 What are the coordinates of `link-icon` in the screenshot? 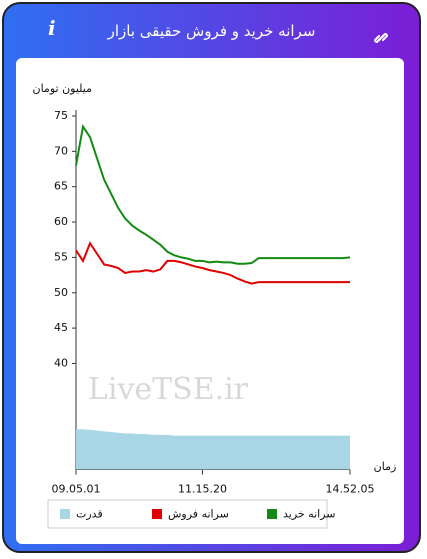 It's located at (381, 38).